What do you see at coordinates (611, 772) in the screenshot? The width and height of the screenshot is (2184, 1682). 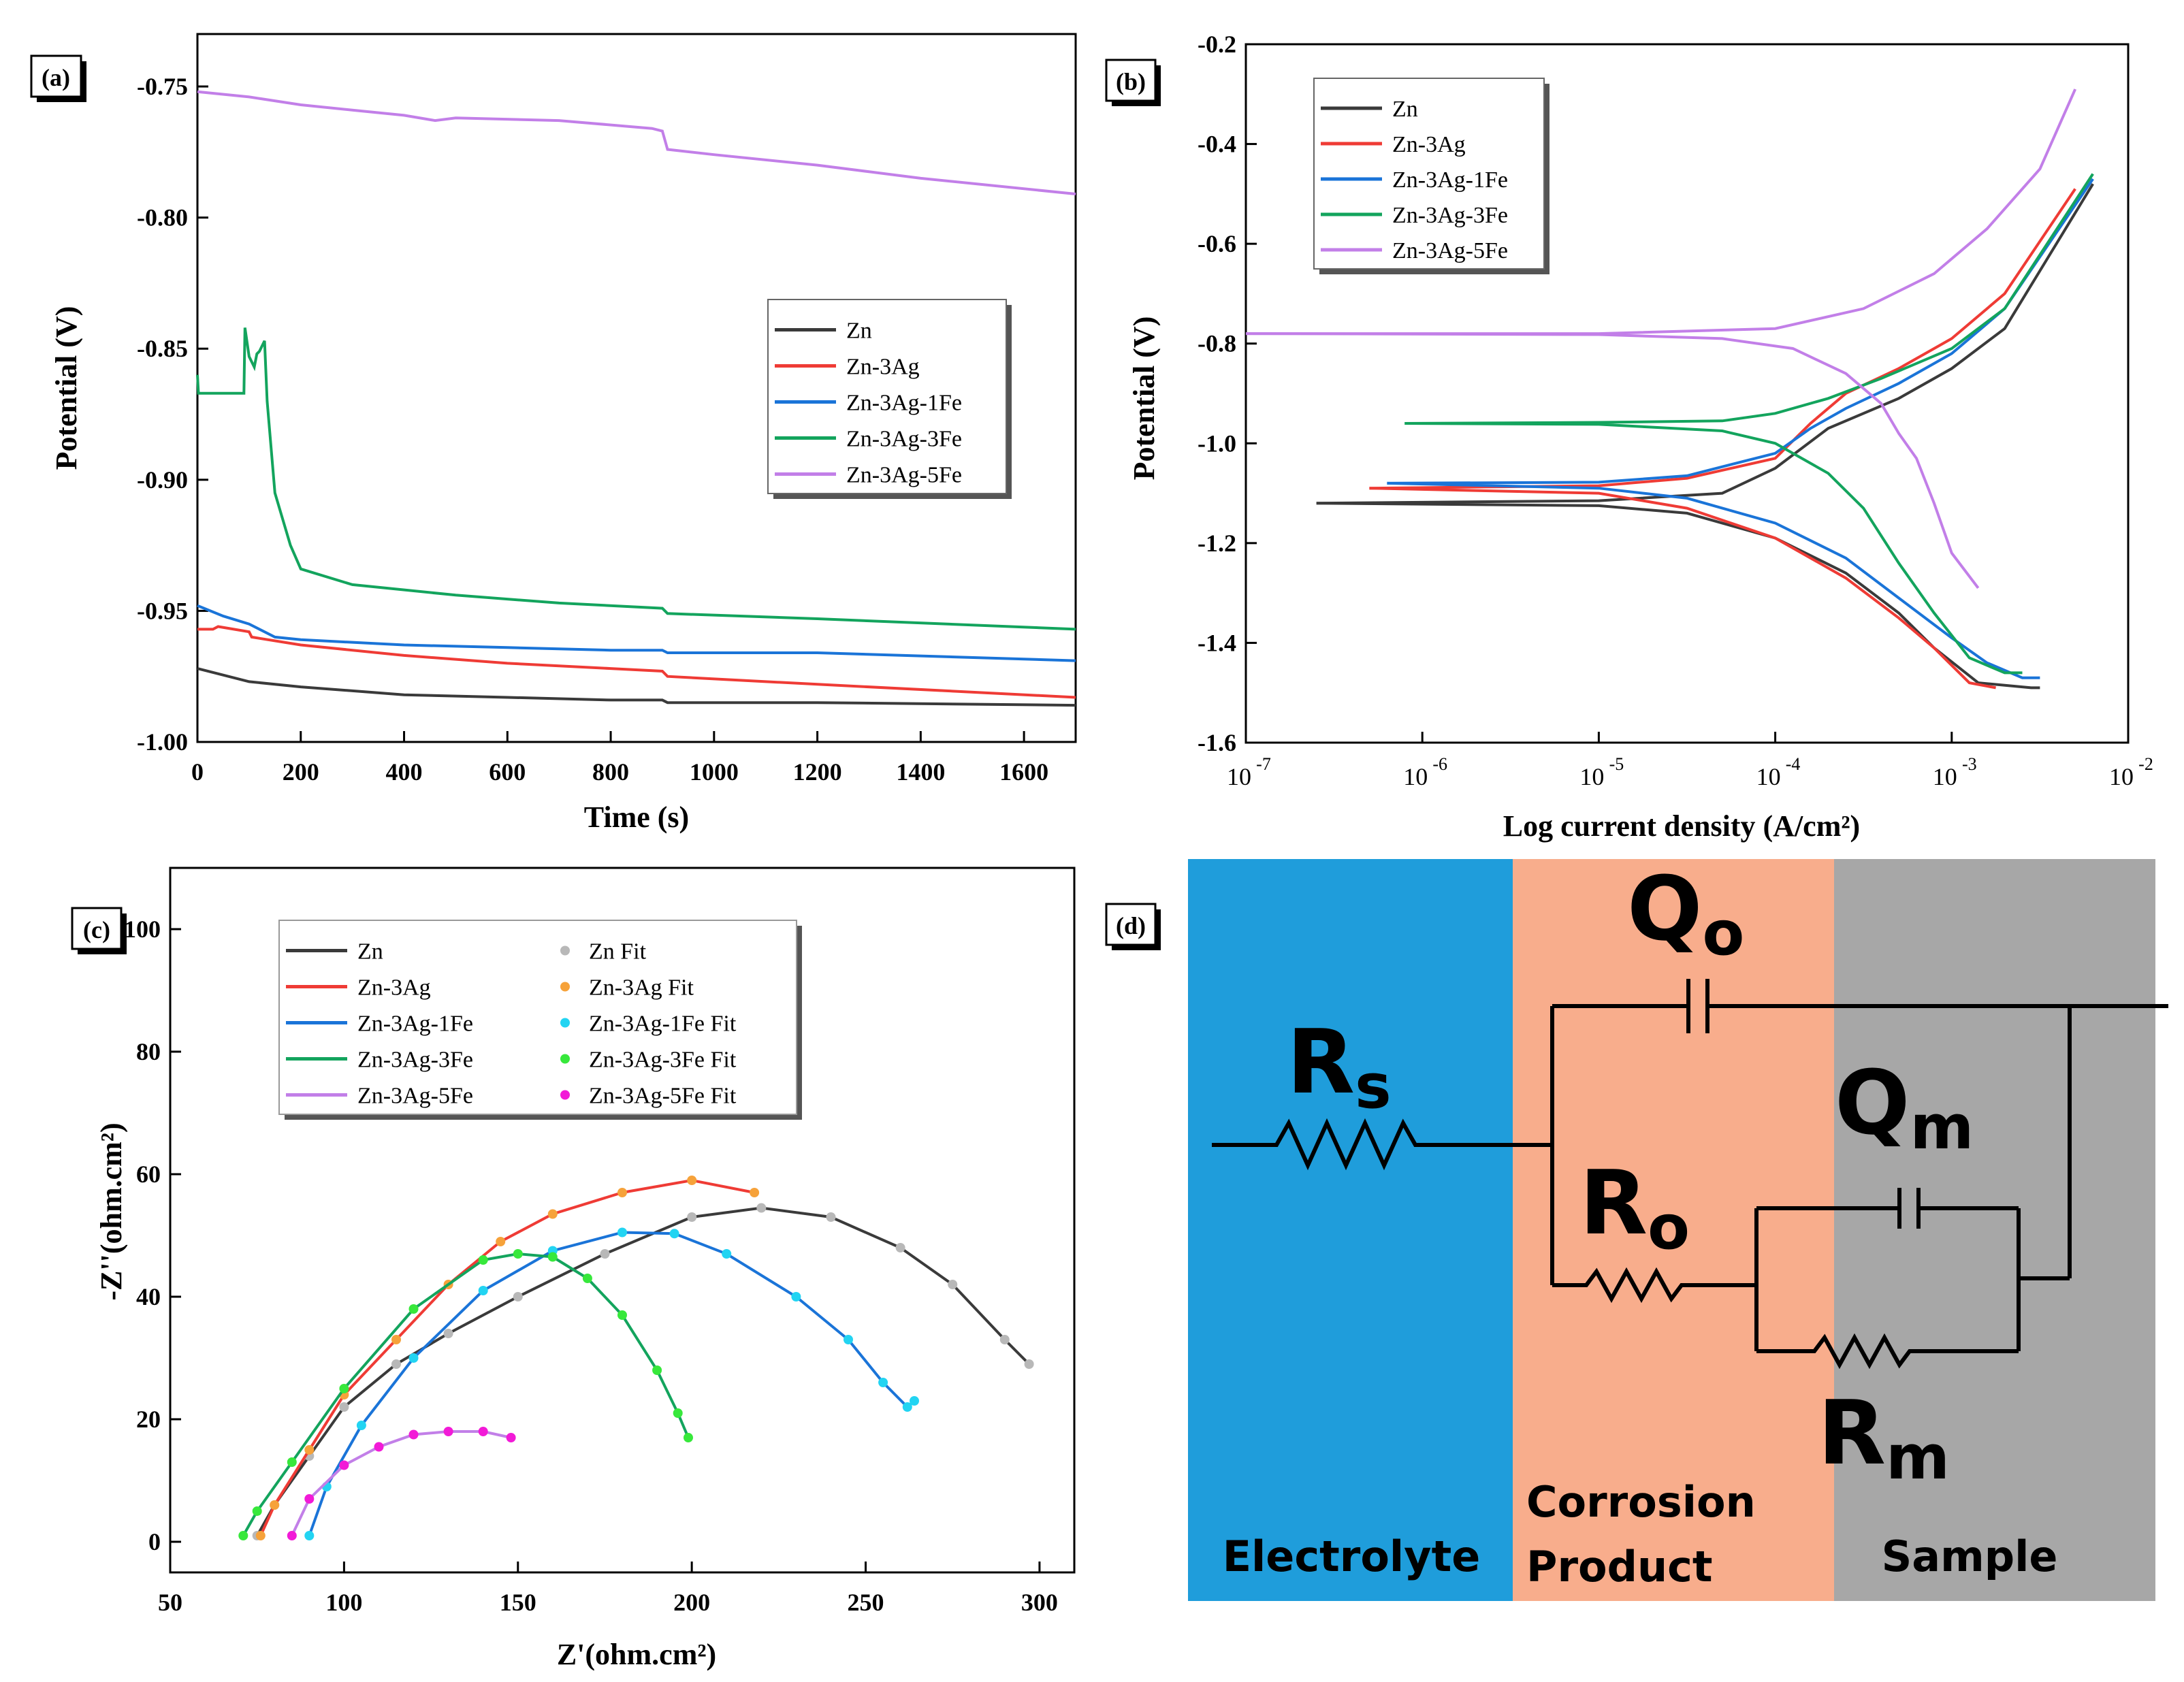 I see `xtick-label: 800` at bounding box center [611, 772].